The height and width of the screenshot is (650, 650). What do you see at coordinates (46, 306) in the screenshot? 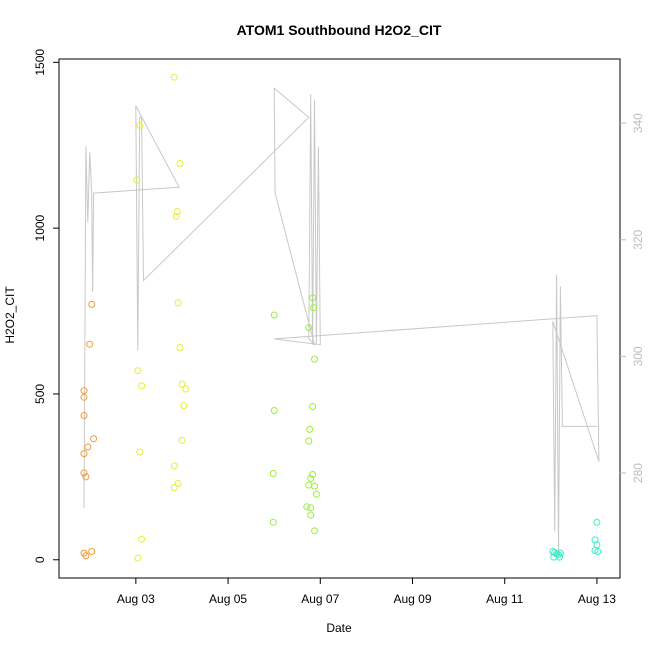
I see `y-axis-left: 0 500 1000 1500` at bounding box center [46, 306].